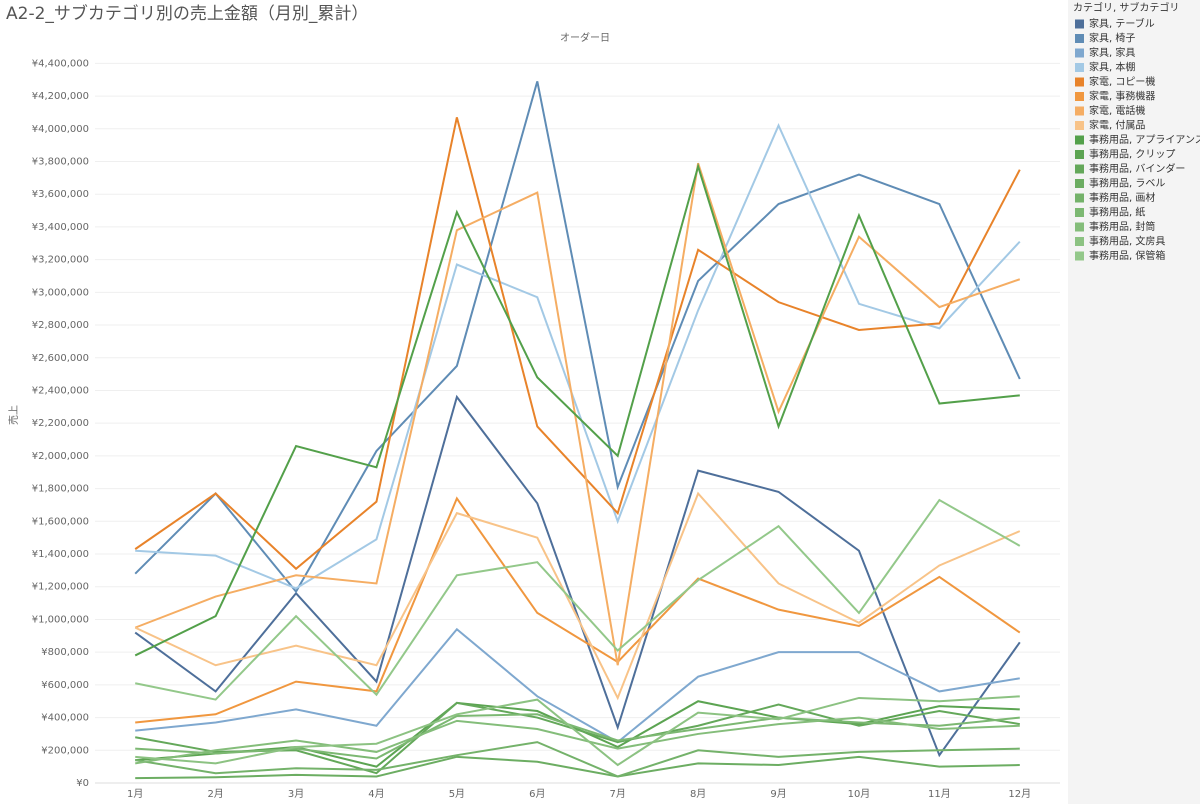 Image resolution: width=1200 pixels, height=808 pixels. What do you see at coordinates (135, 794) in the screenshot?
I see `x-tick-label: 1月` at bounding box center [135, 794].